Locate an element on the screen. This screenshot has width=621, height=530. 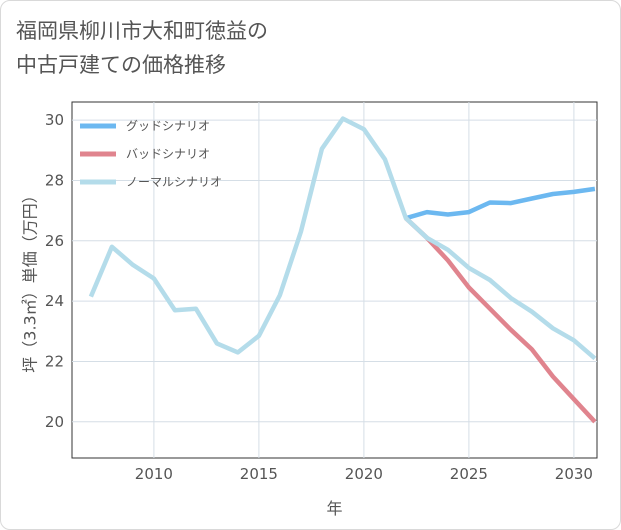
chart-title-line-2: 中古戸建ての価格推移 is located at coordinates (121, 65).